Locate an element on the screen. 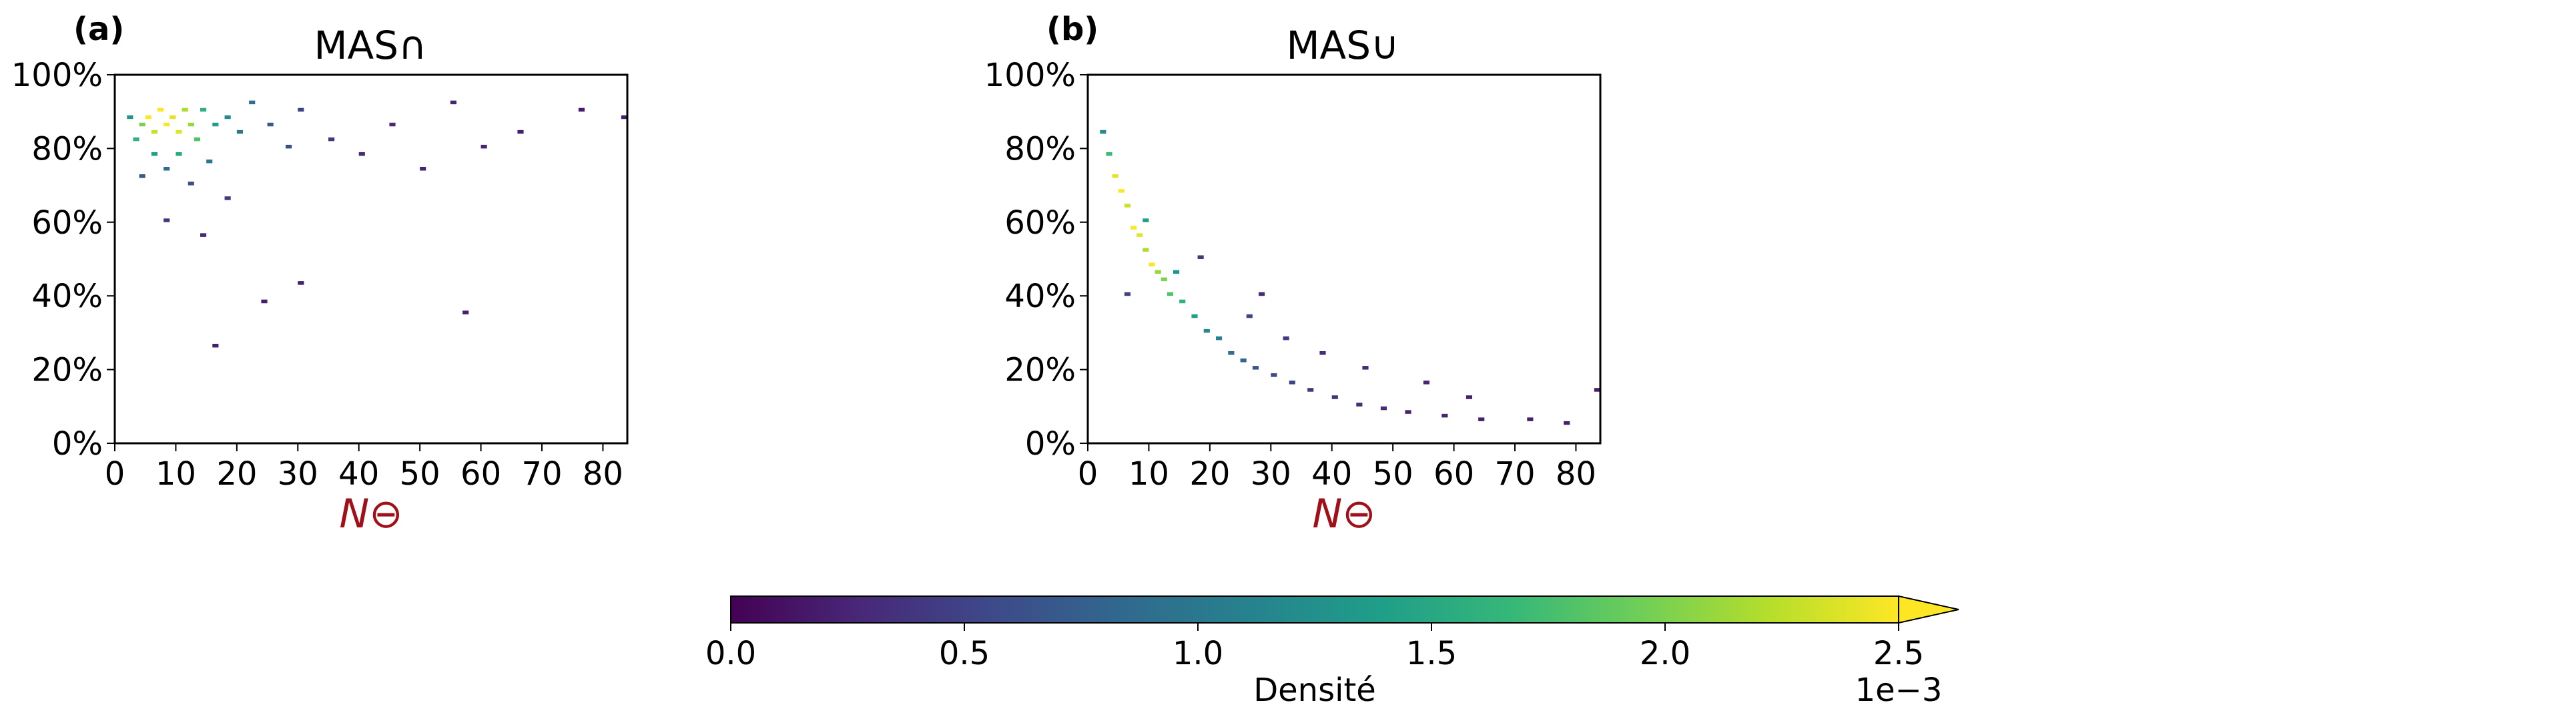 This screenshot has height=721, width=2576. x-tick-label: 70 is located at coordinates (1514, 474).